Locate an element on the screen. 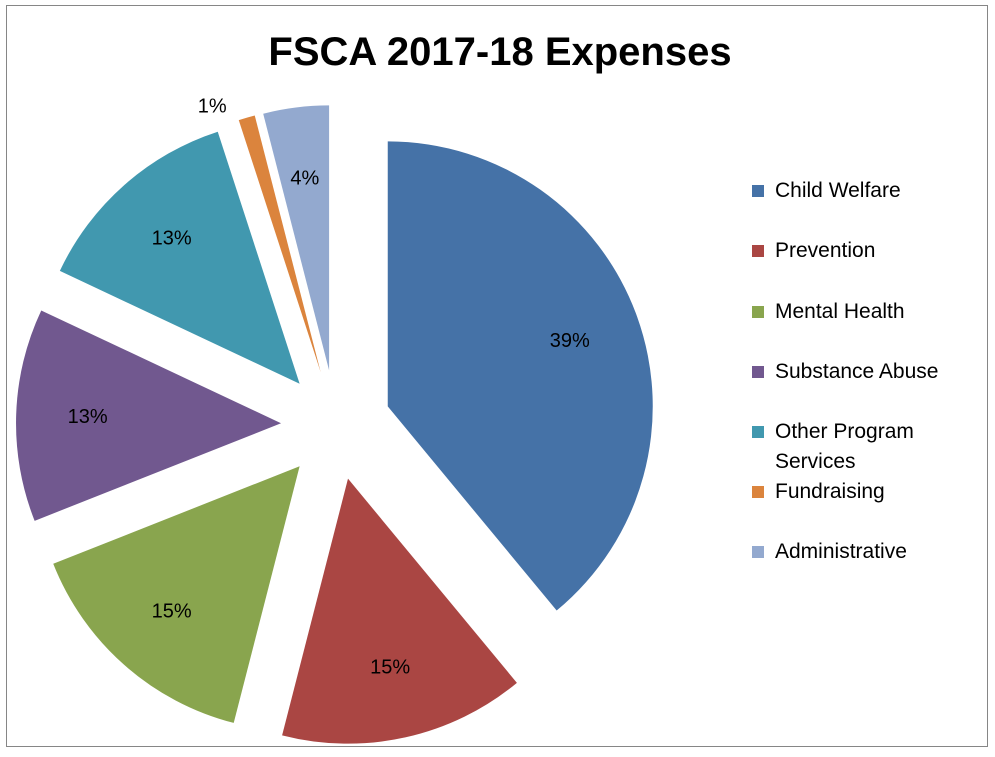  legend-label: Administrative is located at coordinates (841, 551).